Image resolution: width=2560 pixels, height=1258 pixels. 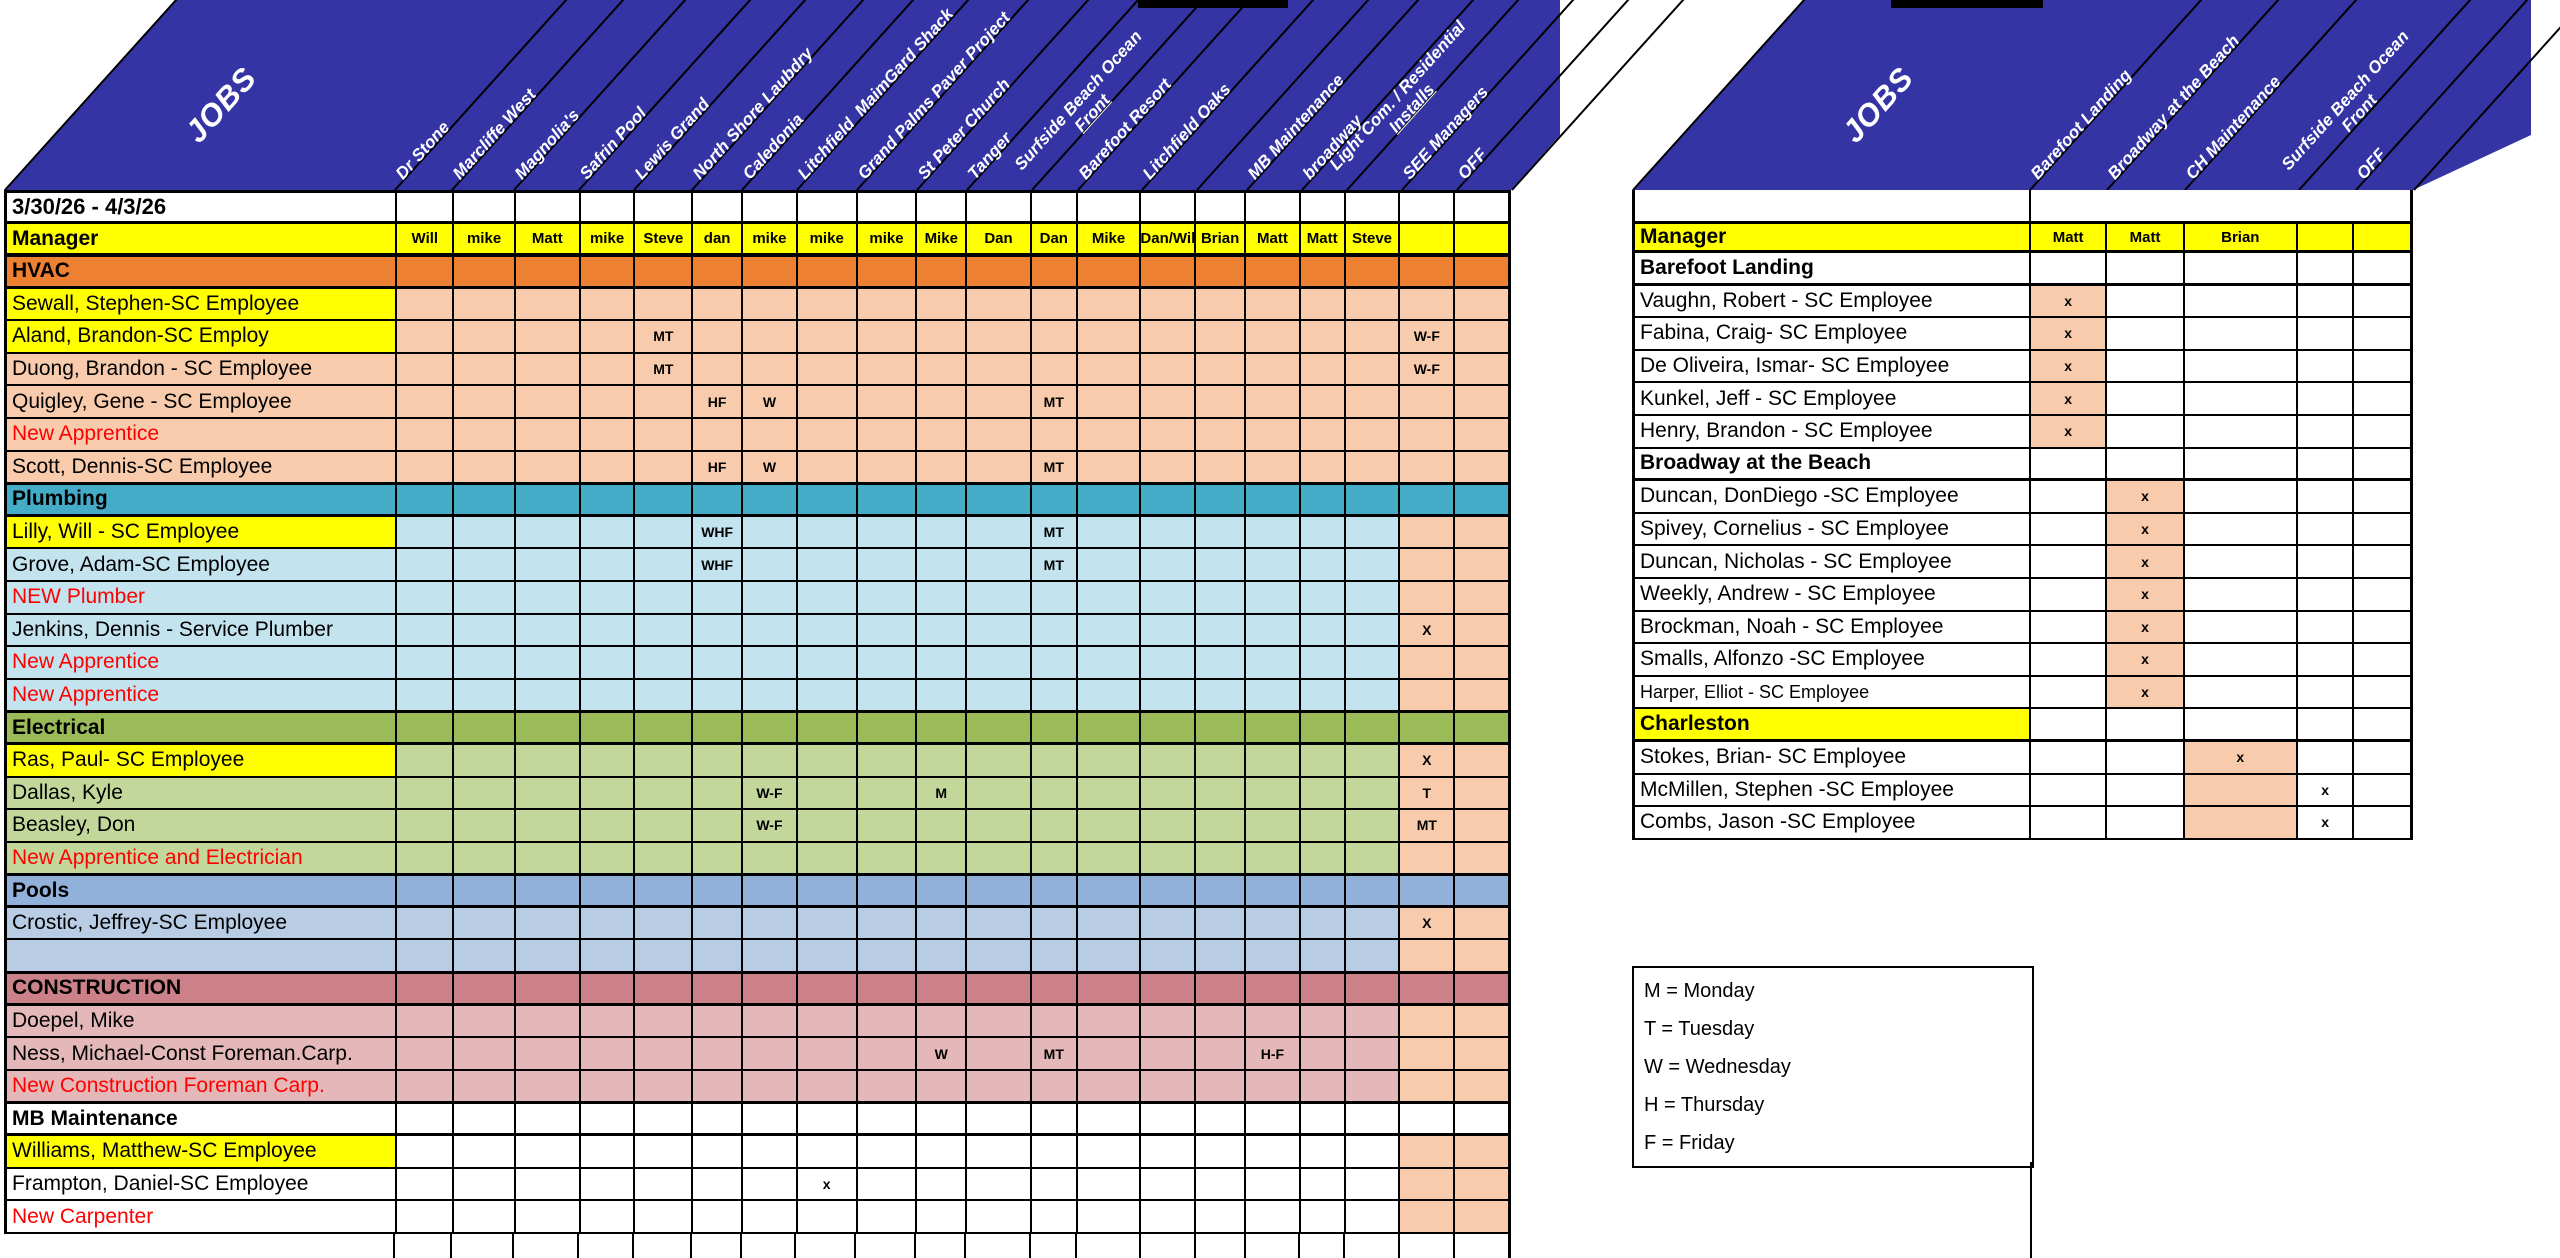 What do you see at coordinates (768, 238) in the screenshot?
I see `manager-cell: mike` at bounding box center [768, 238].